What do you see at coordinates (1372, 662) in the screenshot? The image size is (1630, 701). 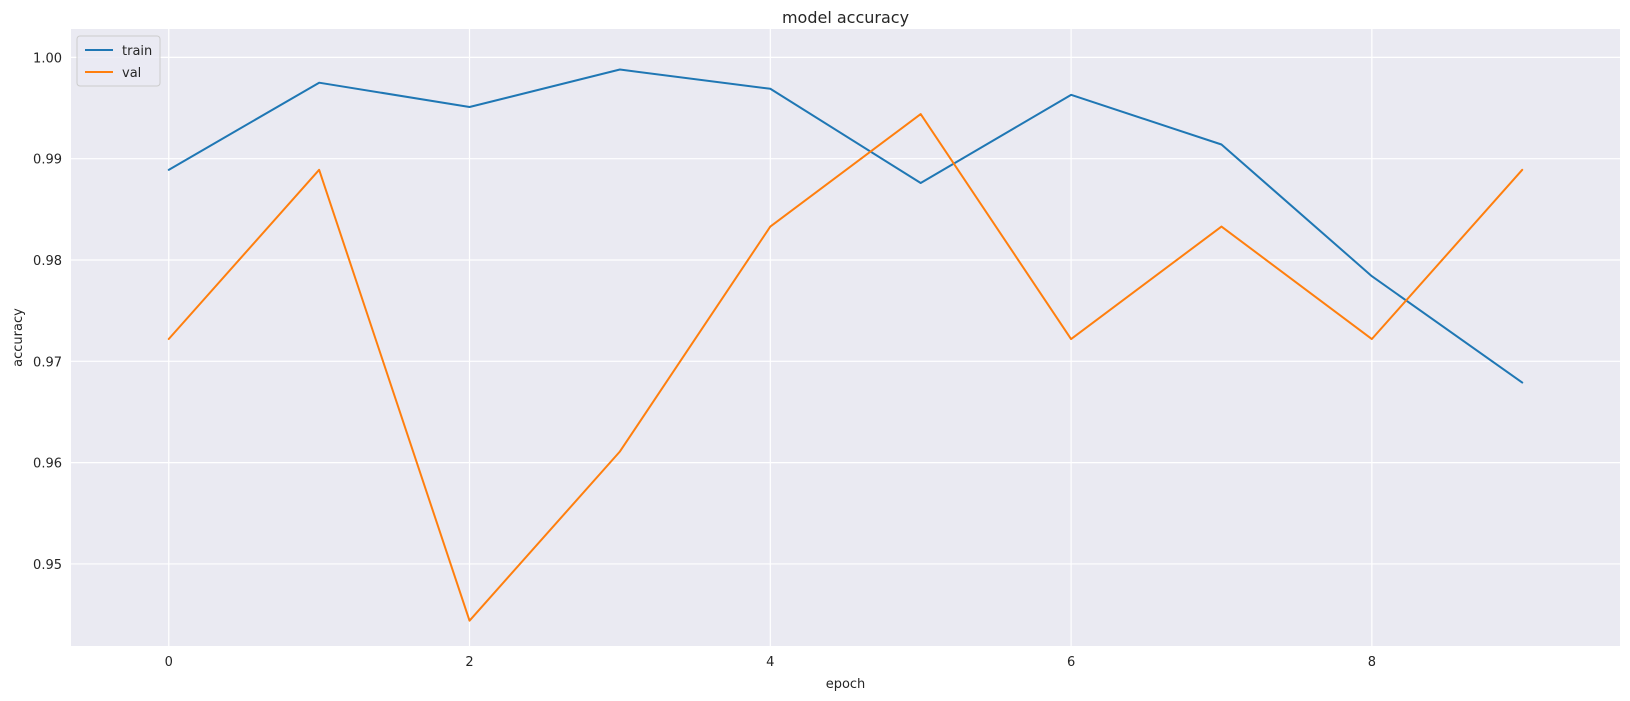 I see `x-tick-label: 8` at bounding box center [1372, 662].